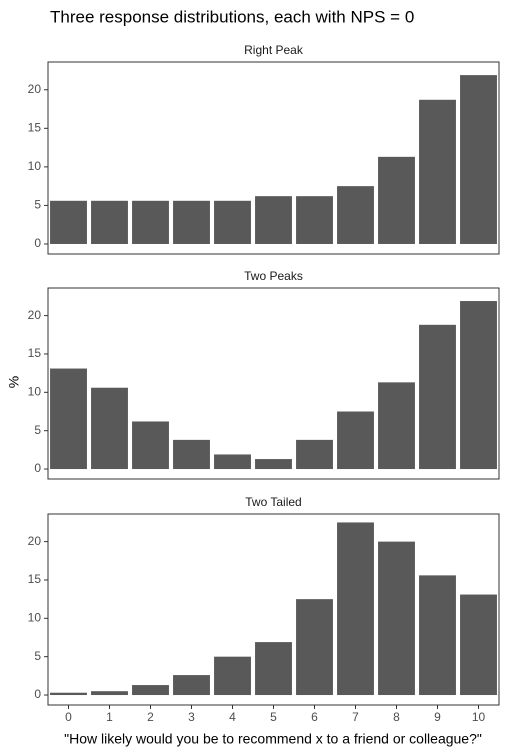 The height and width of the screenshot is (755, 507). What do you see at coordinates (273, 276) in the screenshot?
I see `strip-label: Two Peaks` at bounding box center [273, 276].